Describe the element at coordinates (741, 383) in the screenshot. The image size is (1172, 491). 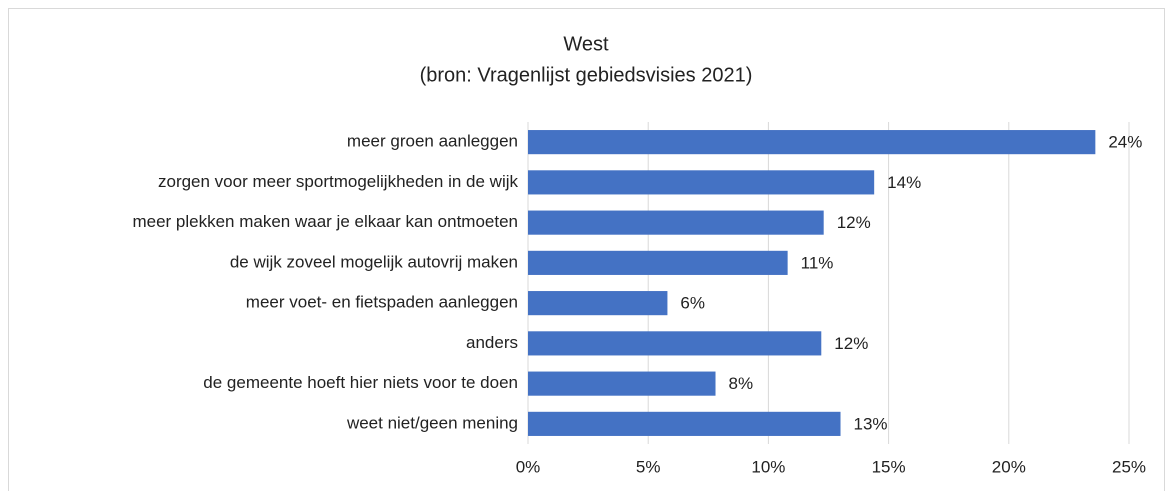
I see `value-label: 8%` at that location.